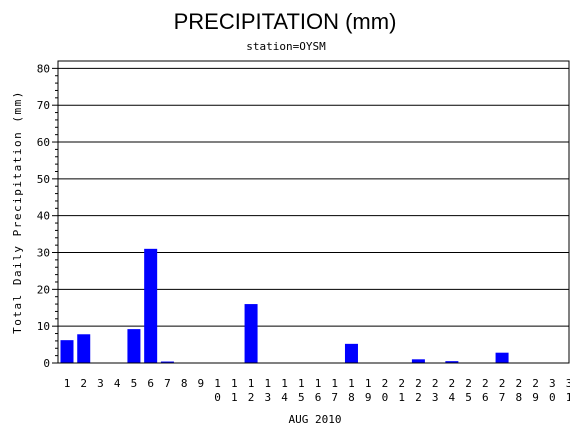 This screenshot has width=570, height=430. What do you see at coordinates (43, 105) in the screenshot?
I see `y-tick-label: 70` at bounding box center [43, 105].